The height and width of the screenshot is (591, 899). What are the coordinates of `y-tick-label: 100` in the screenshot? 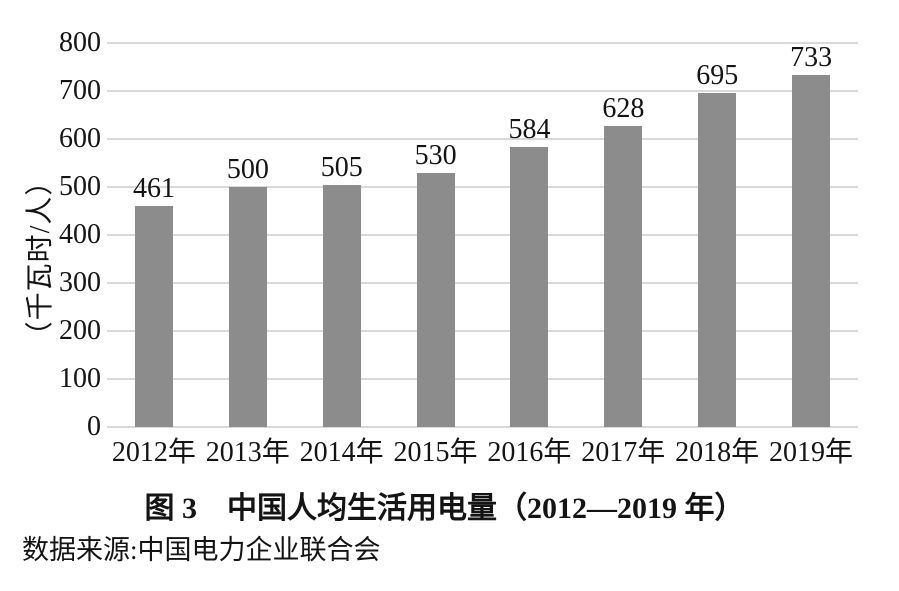 It's located at (80, 378).